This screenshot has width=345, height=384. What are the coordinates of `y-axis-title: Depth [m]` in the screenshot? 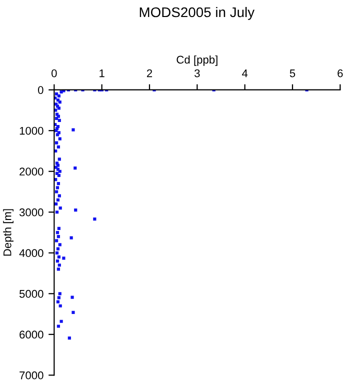 It's located at (8, 232).